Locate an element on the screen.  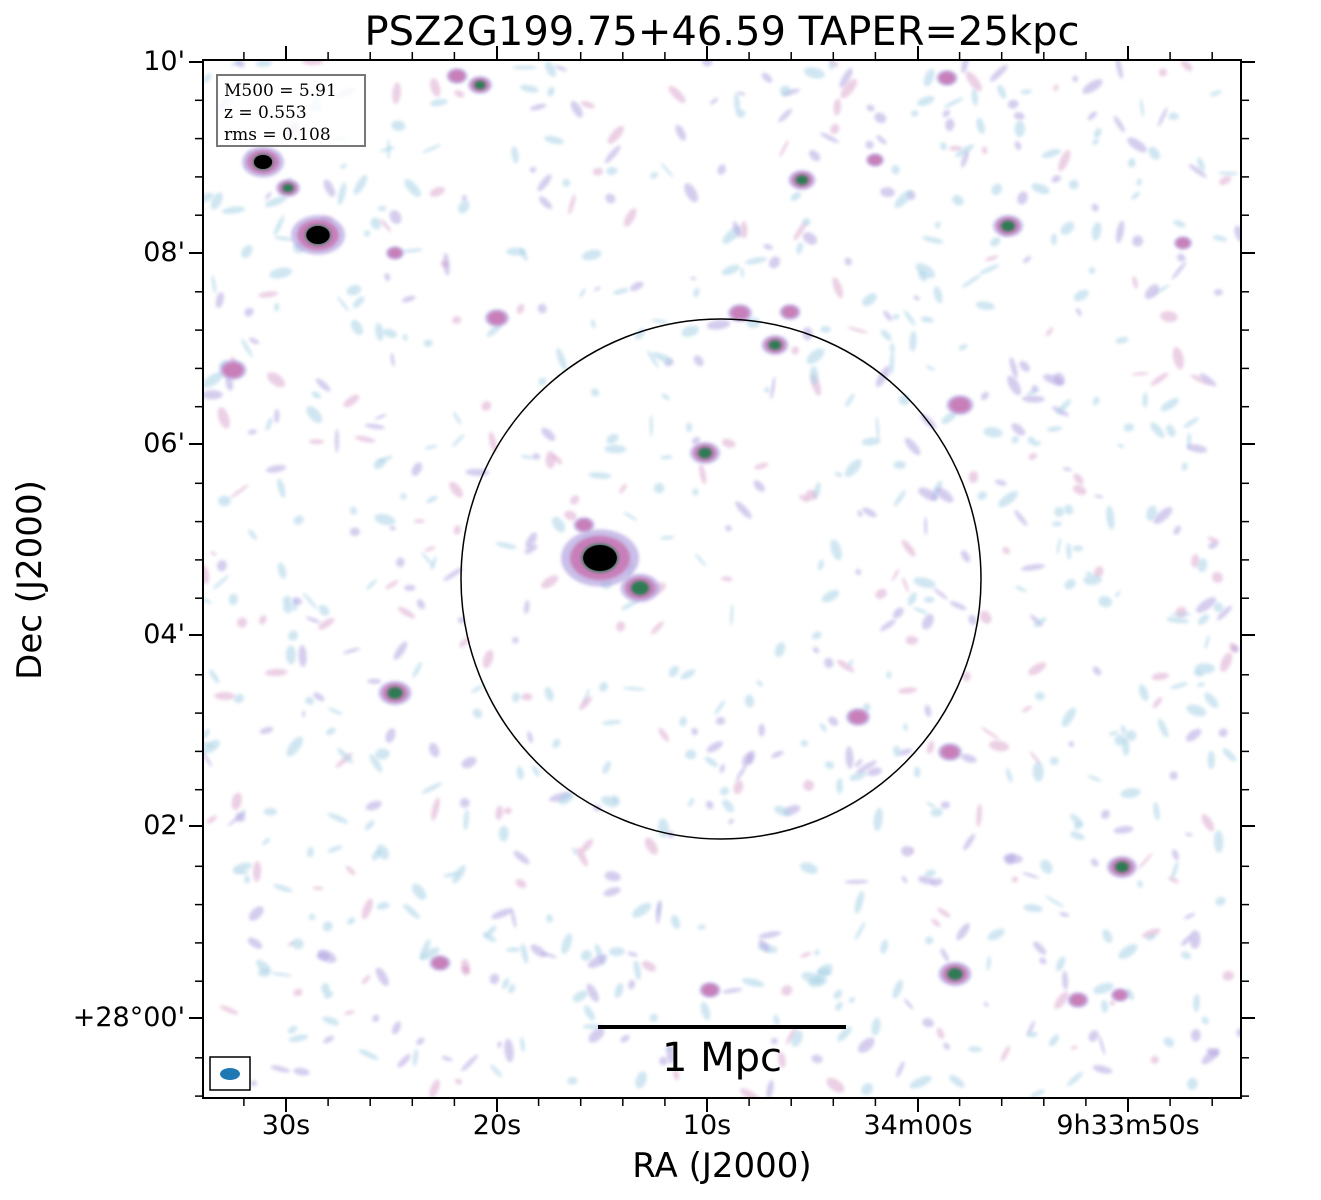
xtick-label: 20s is located at coordinates (497, 1125).